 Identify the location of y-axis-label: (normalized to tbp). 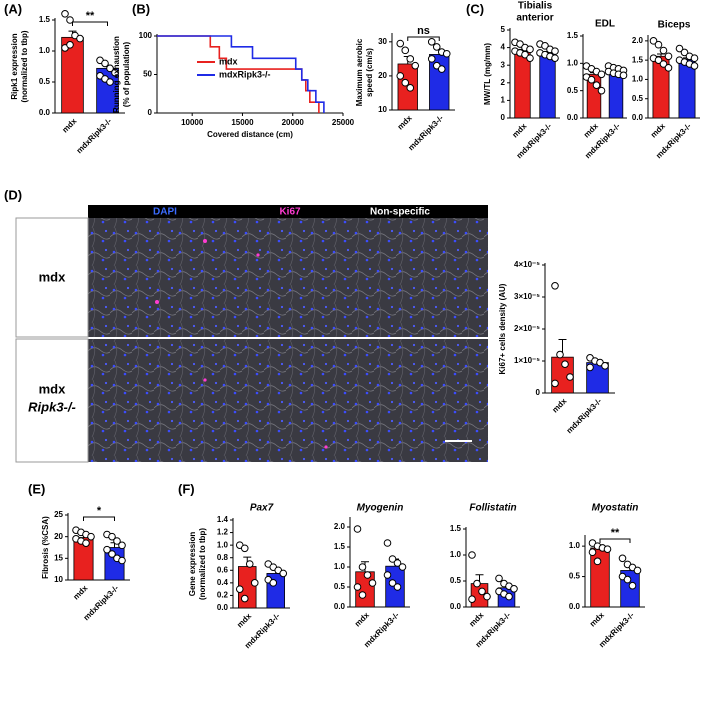
(202, 564).